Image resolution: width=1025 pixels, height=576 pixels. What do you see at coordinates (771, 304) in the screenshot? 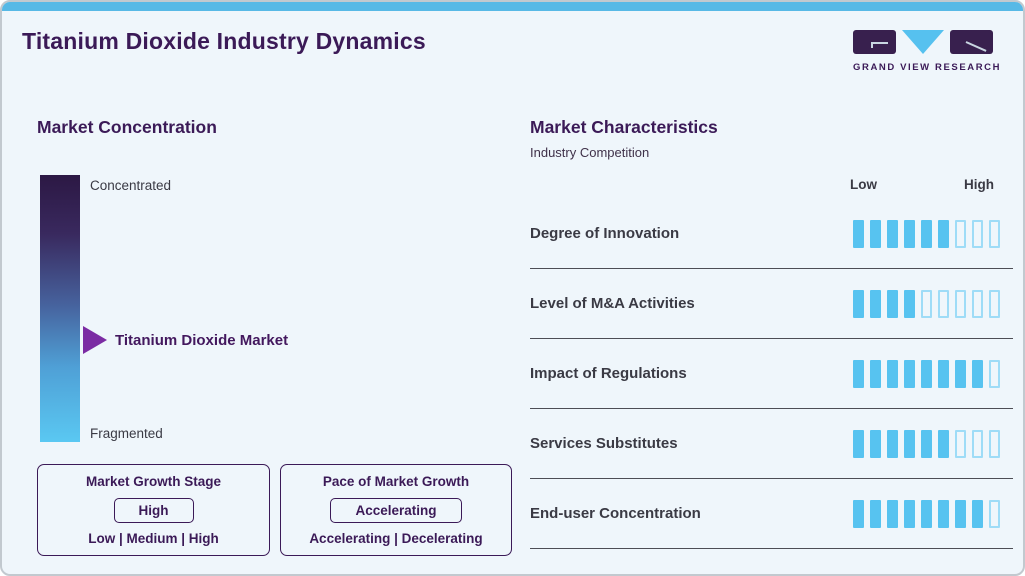
I see `table-row: Level of M&A Activities` at bounding box center [771, 304].